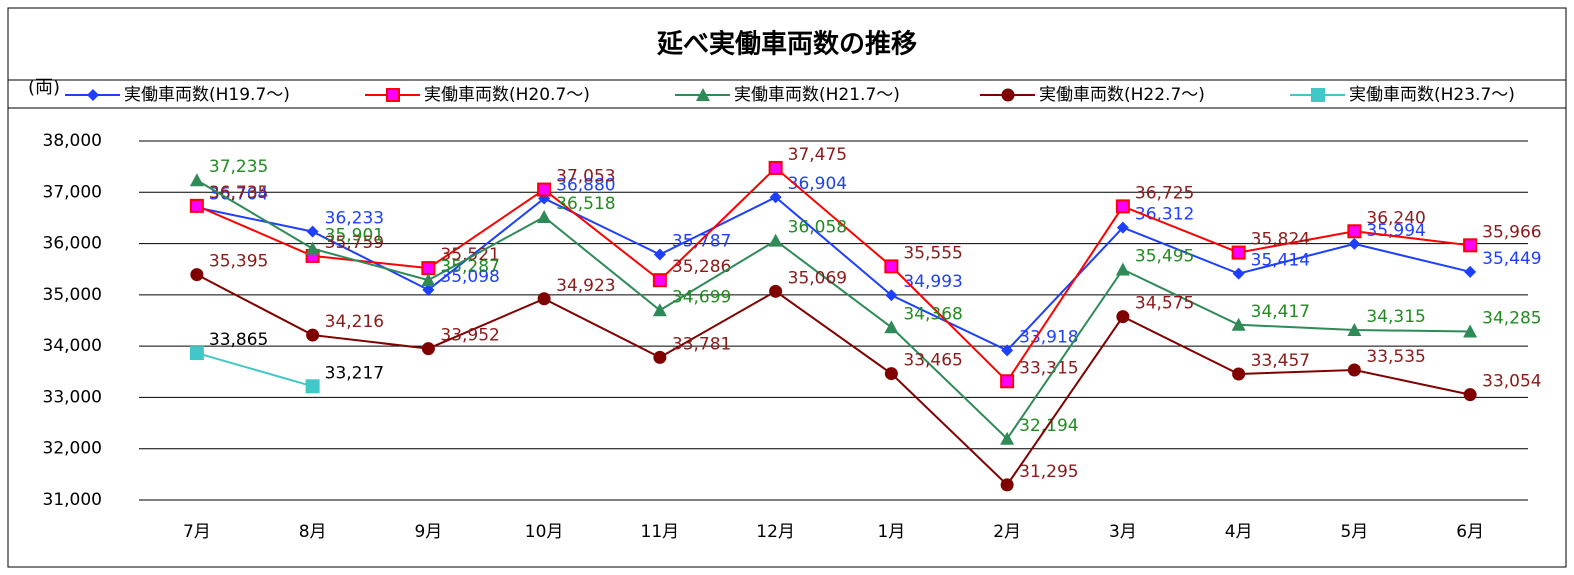 This screenshot has width=1574, height=575. I want to click on data-label: 36,058, so click(817, 228).